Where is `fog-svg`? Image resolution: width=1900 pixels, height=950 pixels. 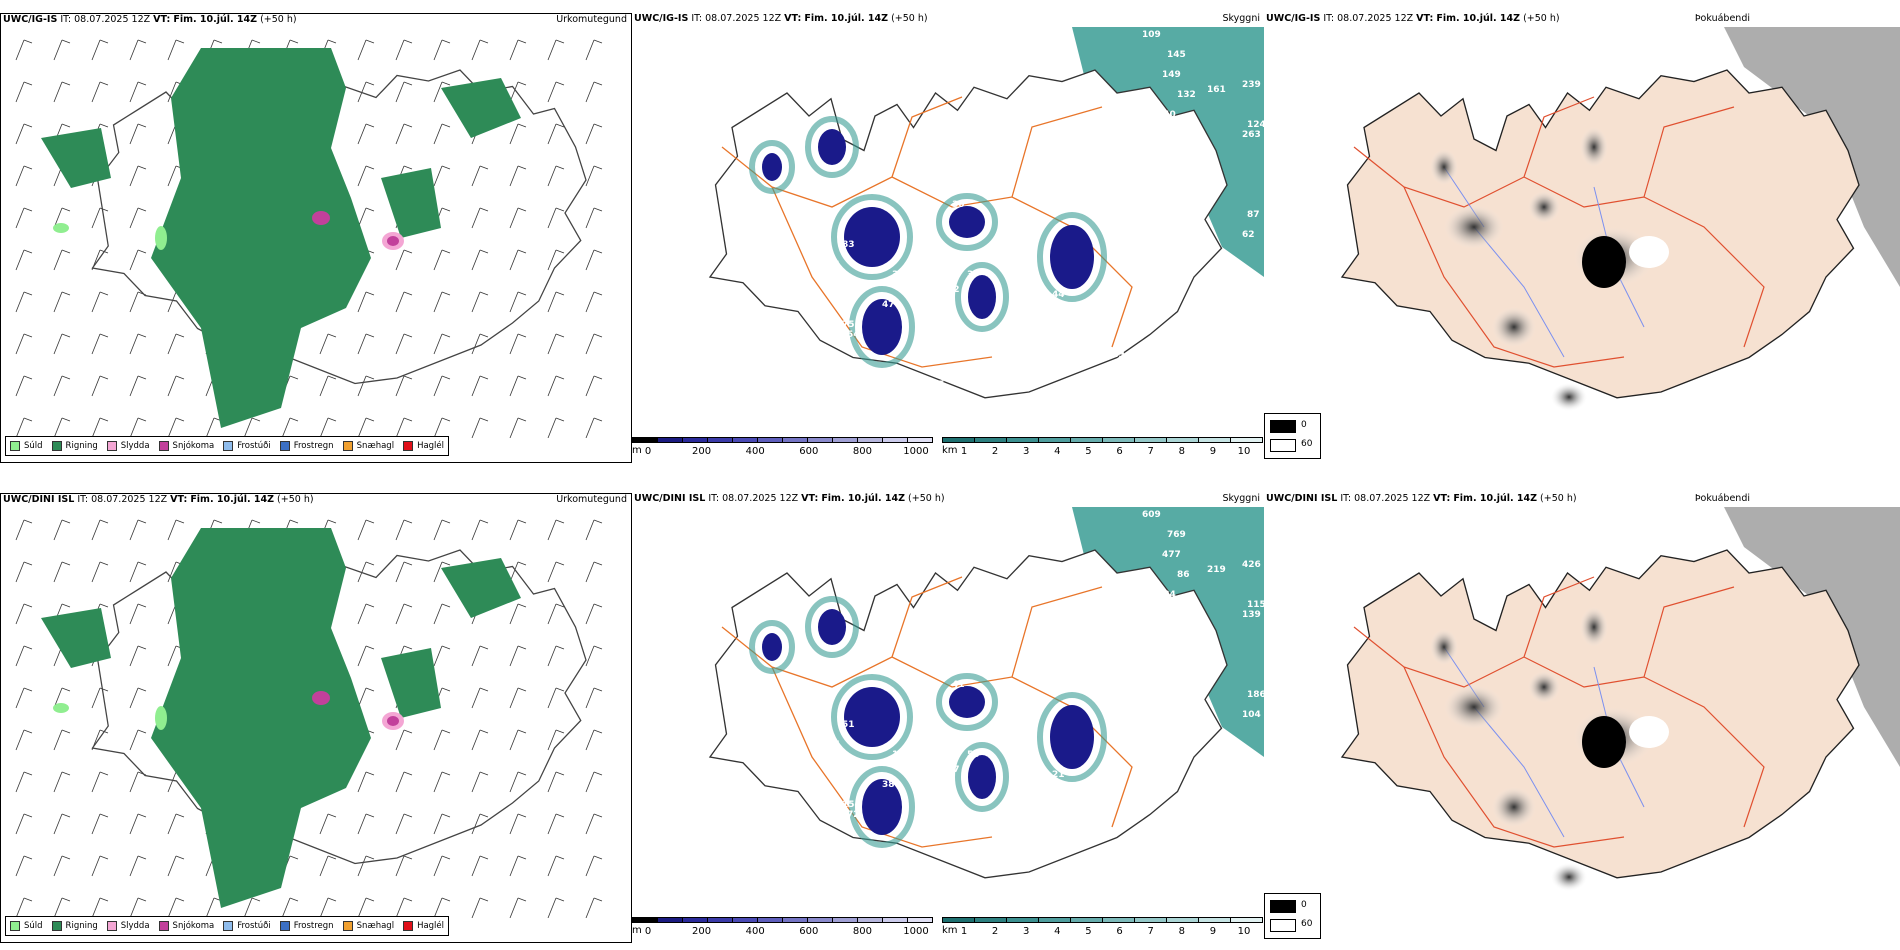 fog-svg is located at coordinates (1620, 699).